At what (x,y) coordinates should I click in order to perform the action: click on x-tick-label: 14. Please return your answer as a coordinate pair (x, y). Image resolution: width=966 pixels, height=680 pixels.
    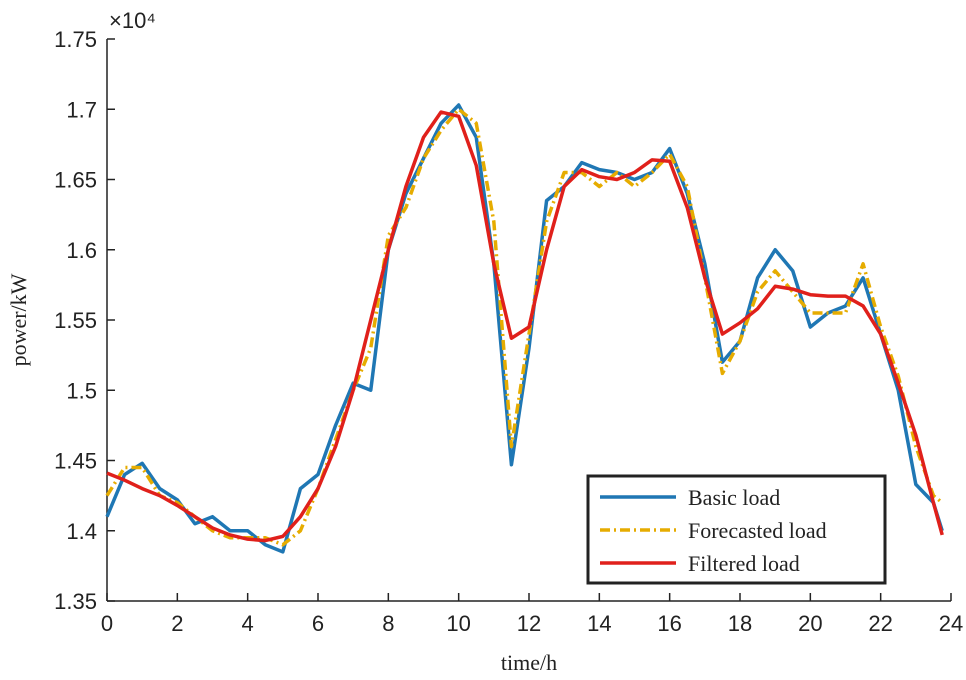
    Looking at the image, I should click on (599, 623).